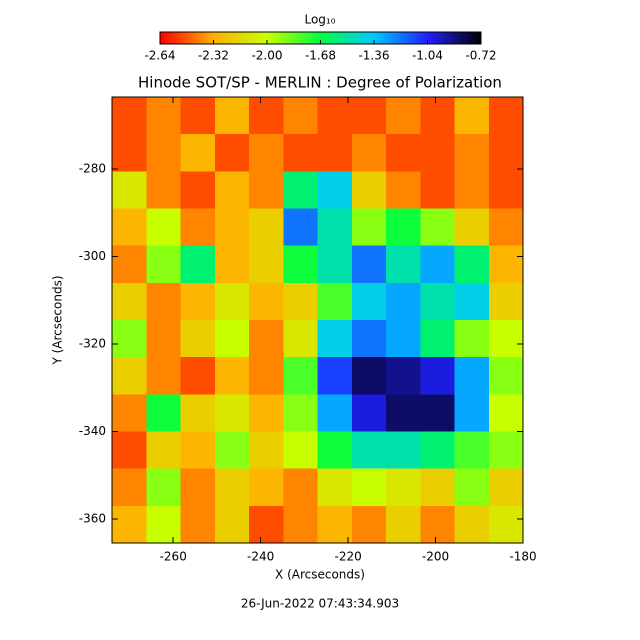 This screenshot has height=640, width=640. What do you see at coordinates (373, 56) in the screenshot?
I see `colorbar-tick-label: -1.36` at bounding box center [373, 56].